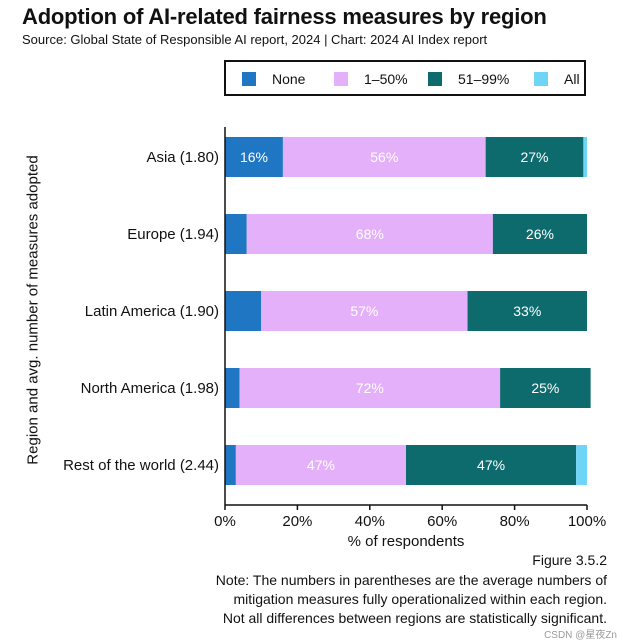 This screenshot has height=643, width=623. Describe the element at coordinates (587, 521) in the screenshot. I see `x-tick-label: 100%` at that location.